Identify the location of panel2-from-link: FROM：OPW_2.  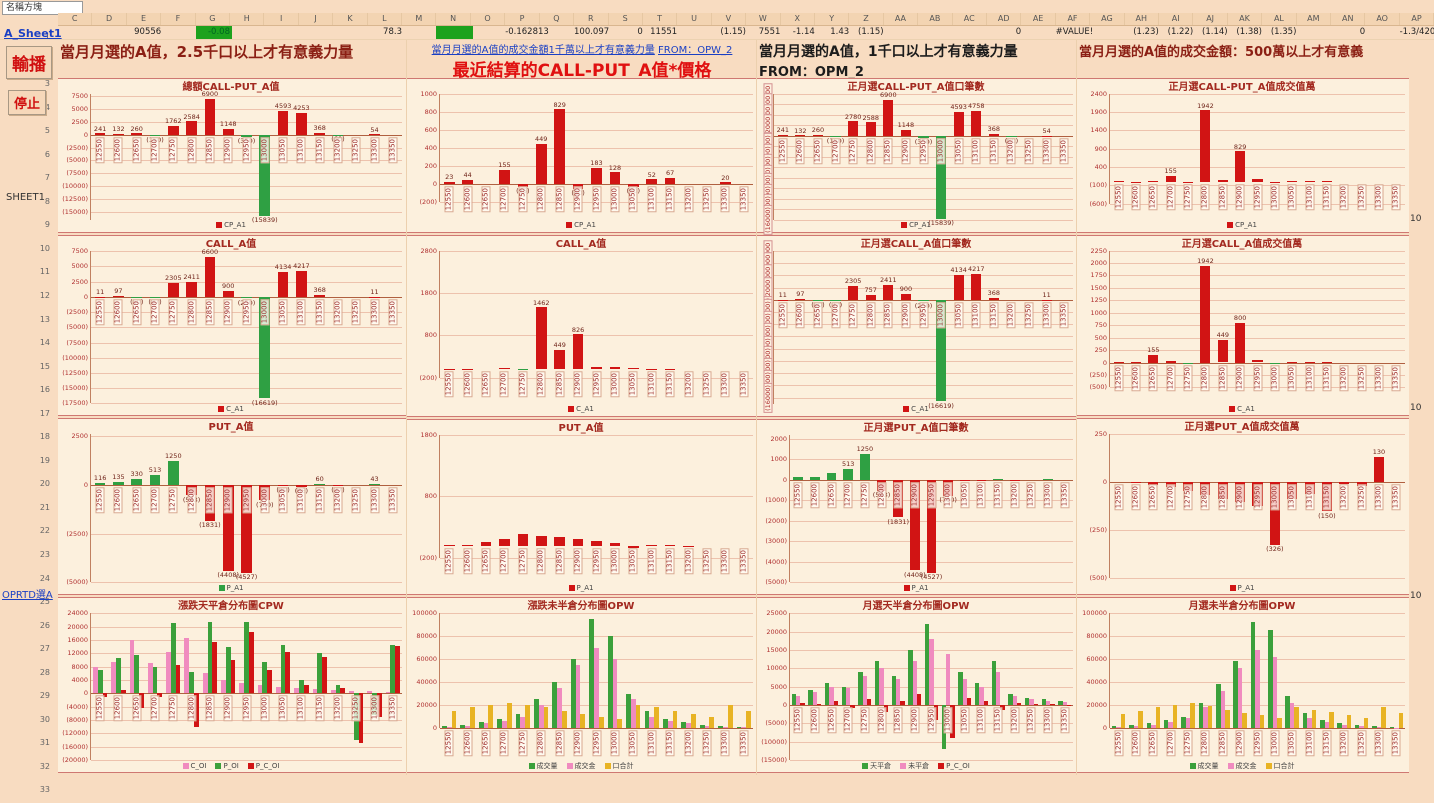
(695, 50).